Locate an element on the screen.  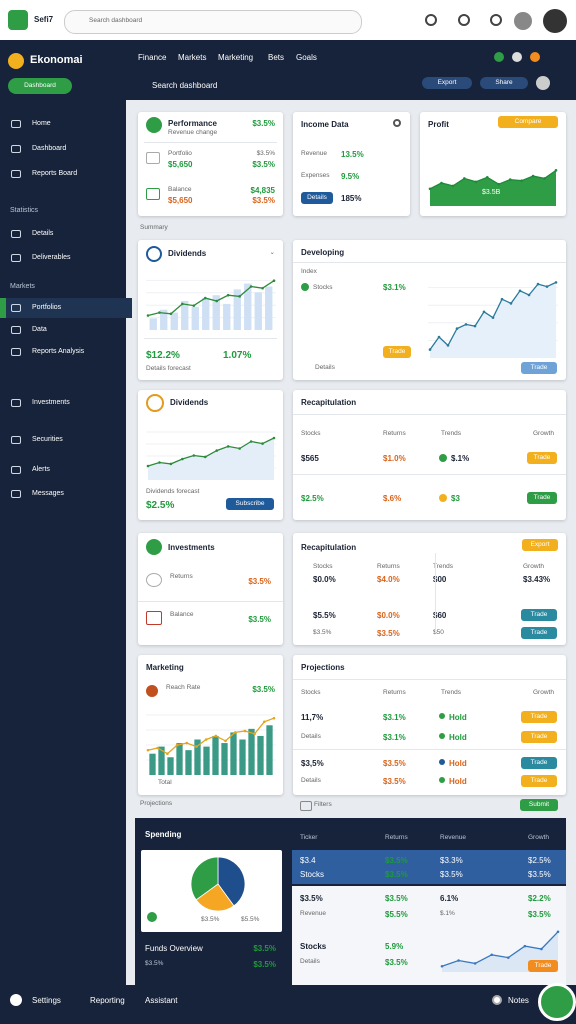
label: Returns is located at coordinates (181, 576).